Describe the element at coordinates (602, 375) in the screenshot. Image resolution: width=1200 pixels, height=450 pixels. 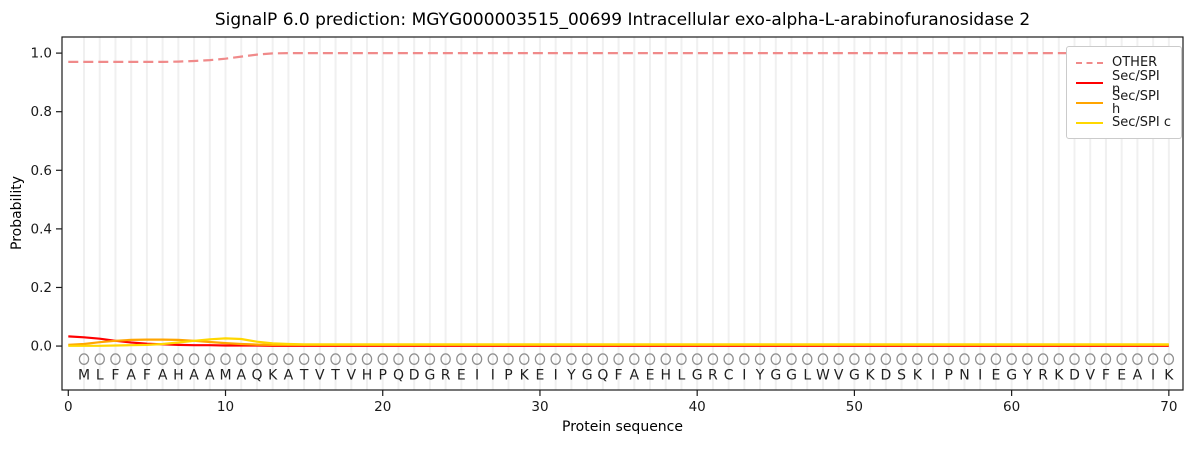
I see `sequence-letter: Q` at that location.